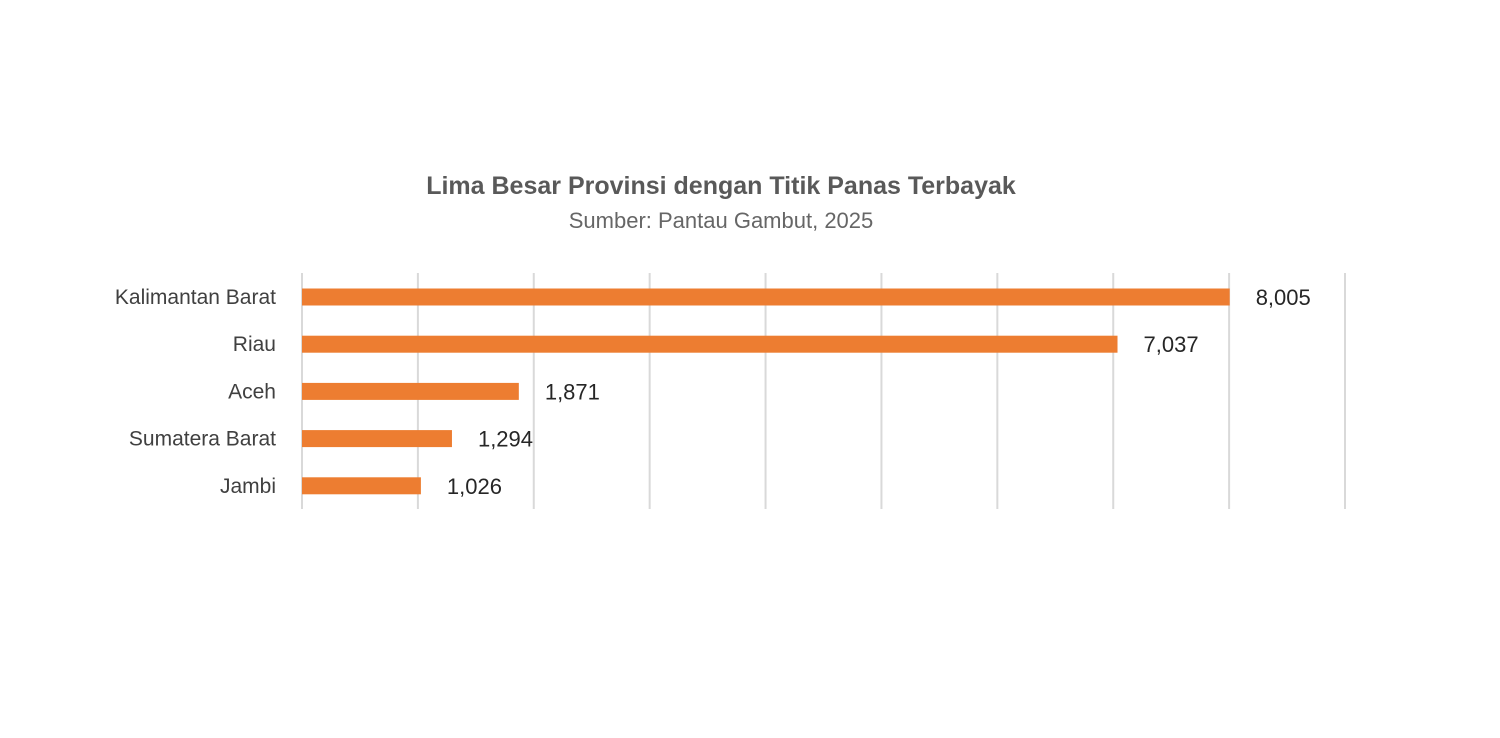 This screenshot has height=738, width=1500. What do you see at coordinates (474, 486) in the screenshot?
I see `data-label: 1,026` at bounding box center [474, 486].